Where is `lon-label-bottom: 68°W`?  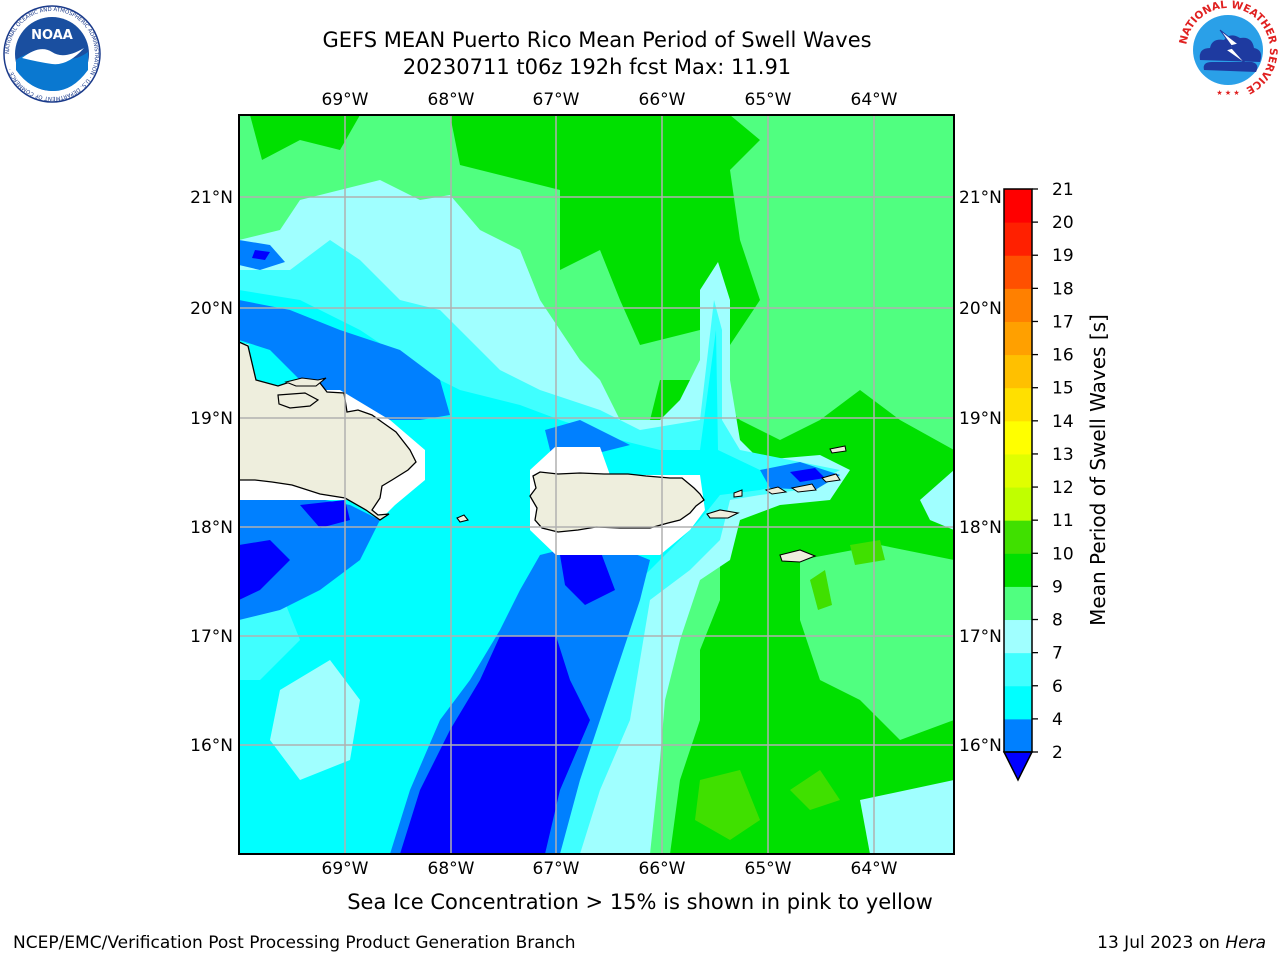
lon-label-bottom: 68°W is located at coordinates (451, 869).